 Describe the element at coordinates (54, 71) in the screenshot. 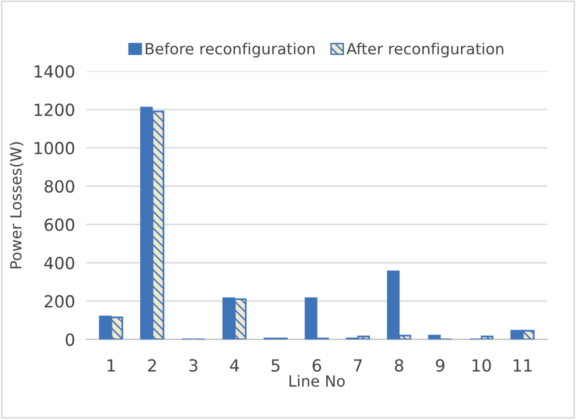

I see `y-tick-label: 1400` at that location.